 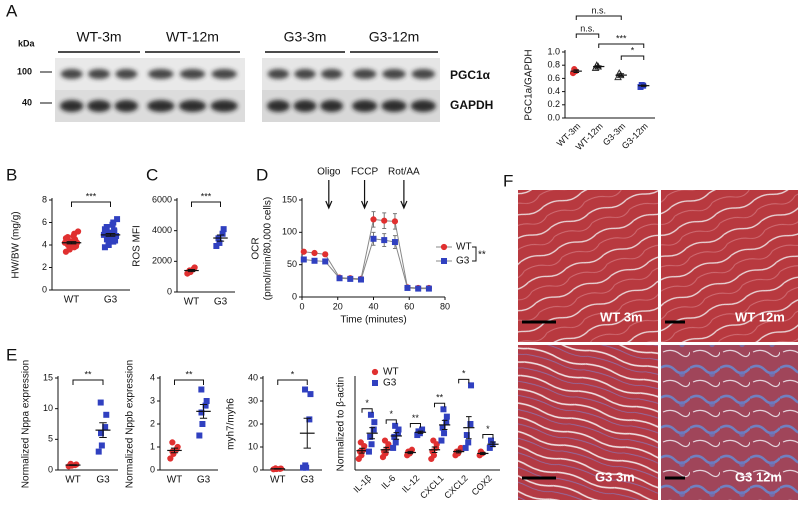 I want to click on annotation-arrow, so click(x=329, y=195).